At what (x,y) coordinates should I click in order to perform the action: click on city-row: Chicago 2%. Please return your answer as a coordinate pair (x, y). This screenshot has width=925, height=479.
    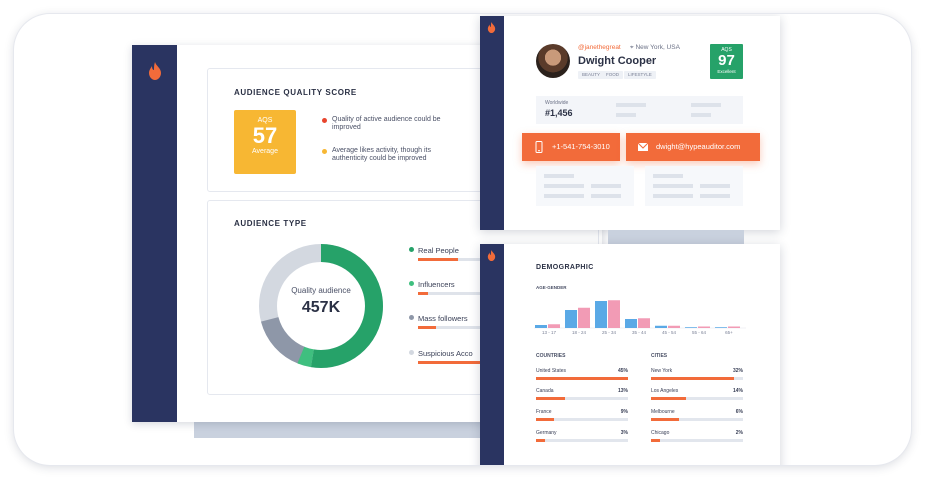
    Looking at the image, I should click on (697, 436).